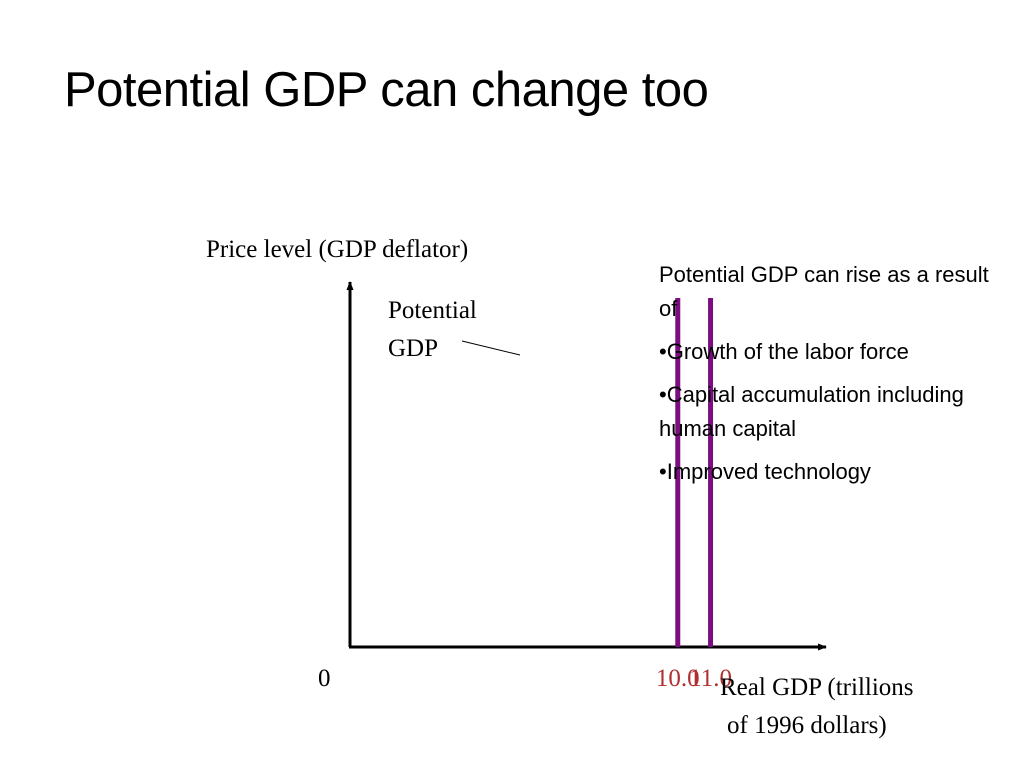  I want to click on x-tick-label: 11.0, so click(710, 678).